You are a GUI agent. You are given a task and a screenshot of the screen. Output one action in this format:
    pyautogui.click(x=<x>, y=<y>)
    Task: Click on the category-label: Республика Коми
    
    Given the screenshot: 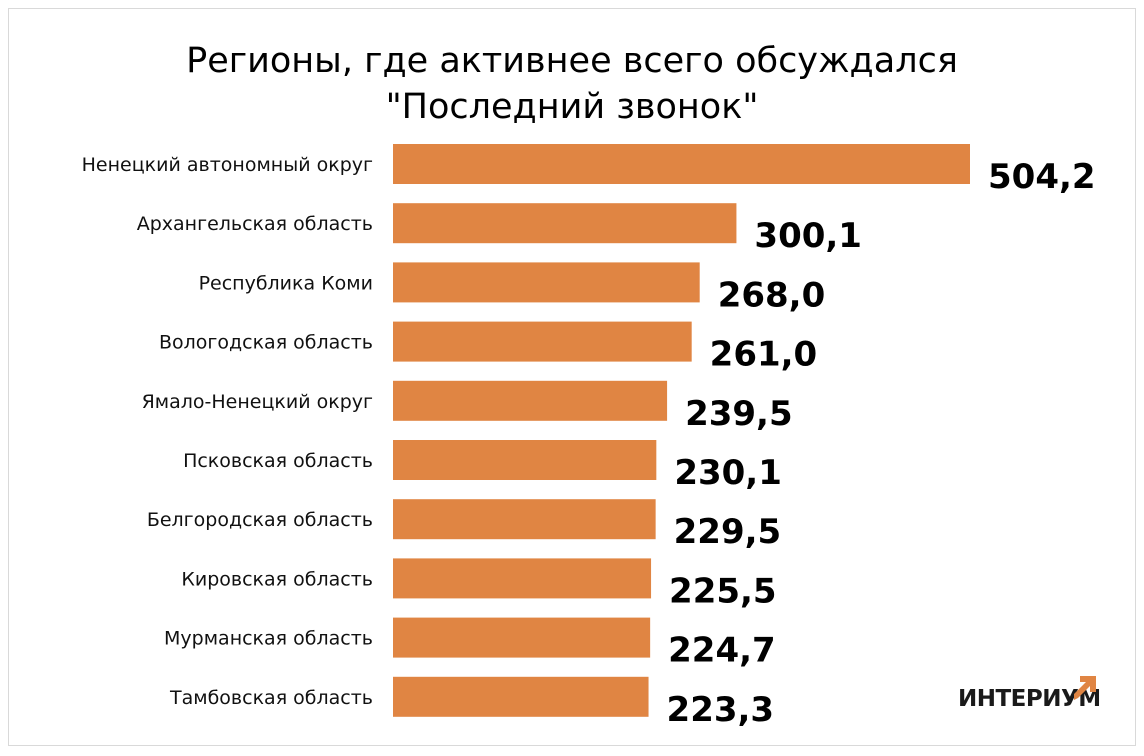 What is the action you would take?
    pyautogui.click(x=286, y=283)
    